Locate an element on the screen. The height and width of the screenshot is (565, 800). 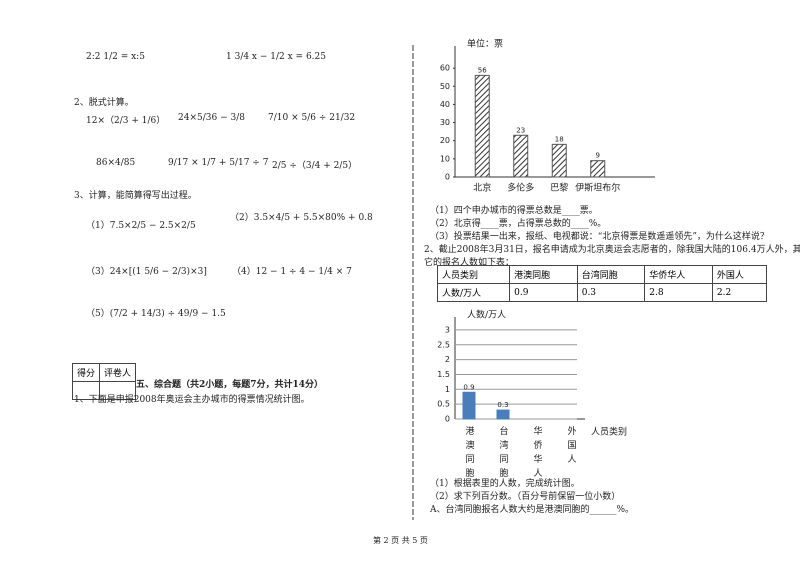
y-tick-label: 1.5 is located at coordinates (443, 374).